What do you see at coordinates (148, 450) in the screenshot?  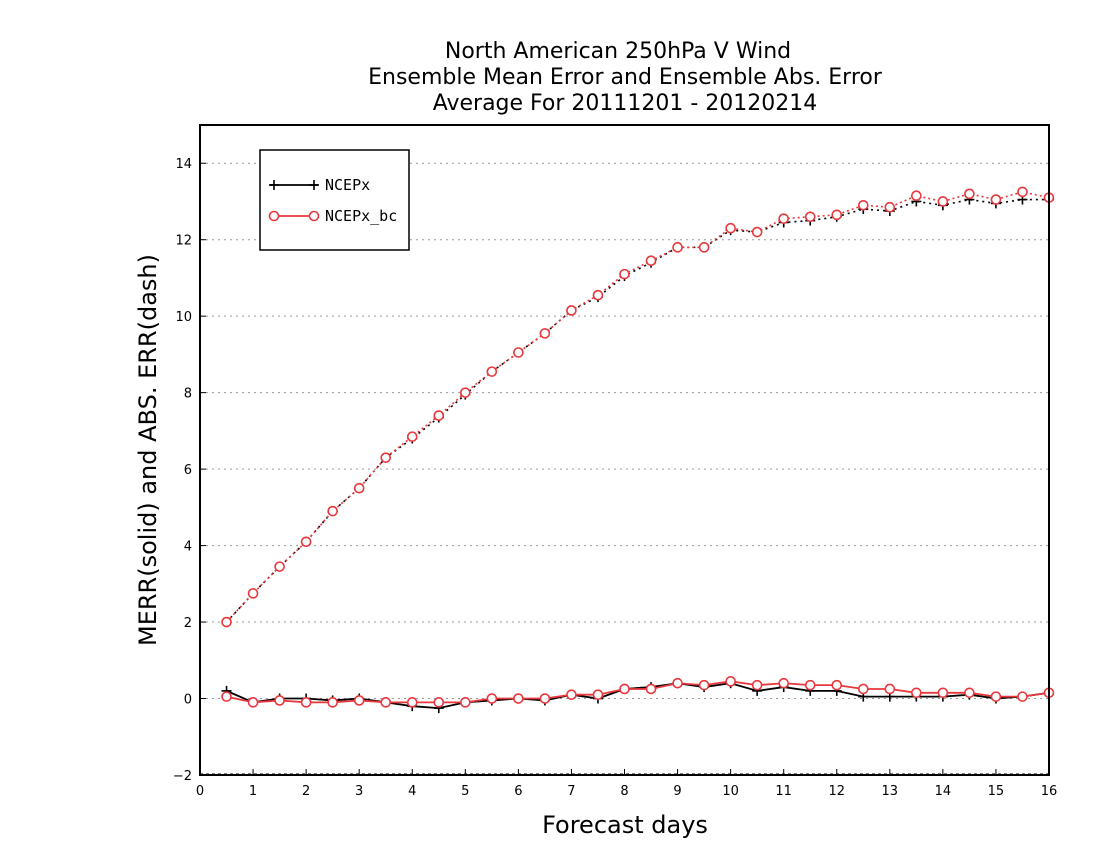 I see `y-axis-label: MERR(solid) and ABS. ERR(dash)` at bounding box center [148, 450].